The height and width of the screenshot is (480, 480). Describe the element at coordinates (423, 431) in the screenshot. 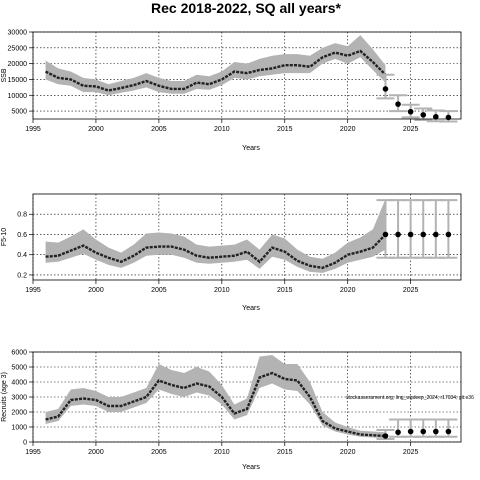

I see `recruits-proj-point-2026` at that location.